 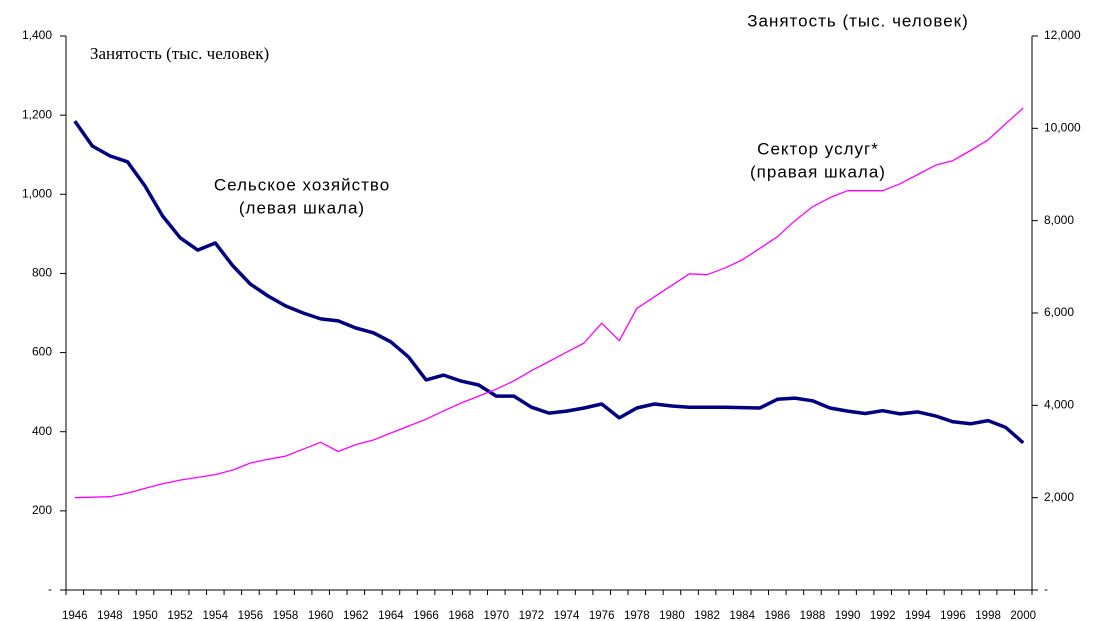 I want to click on x-tick-label: 1946, so click(x=75, y=615).